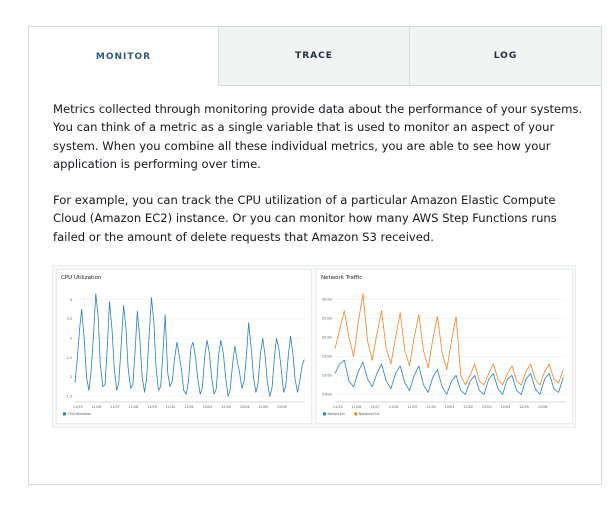 The image size is (613, 507). Describe the element at coordinates (336, 414) in the screenshot. I see `legend-label-networkin: NetworkIn` at that location.